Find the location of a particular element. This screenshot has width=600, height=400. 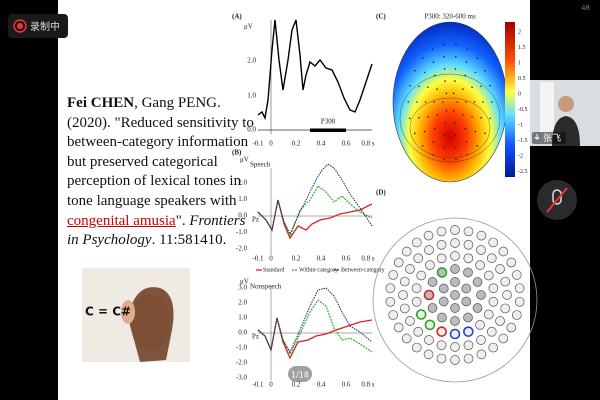

recording-label: 录制中 is located at coordinates (45, 26).